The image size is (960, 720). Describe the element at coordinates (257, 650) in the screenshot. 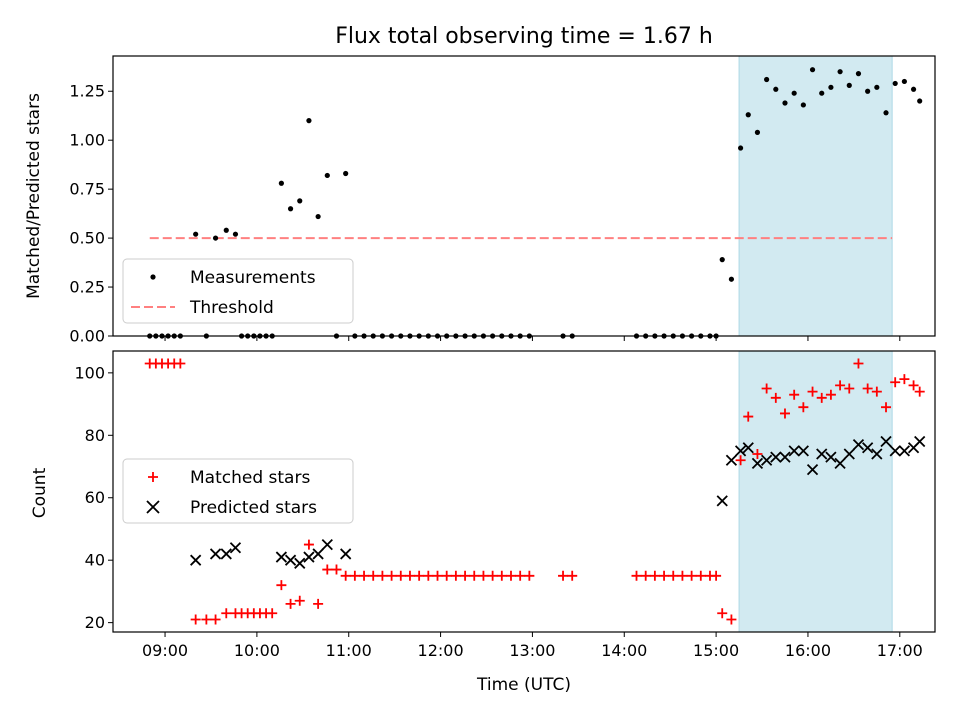

I see `x-tick-label: 10:00` at that location.